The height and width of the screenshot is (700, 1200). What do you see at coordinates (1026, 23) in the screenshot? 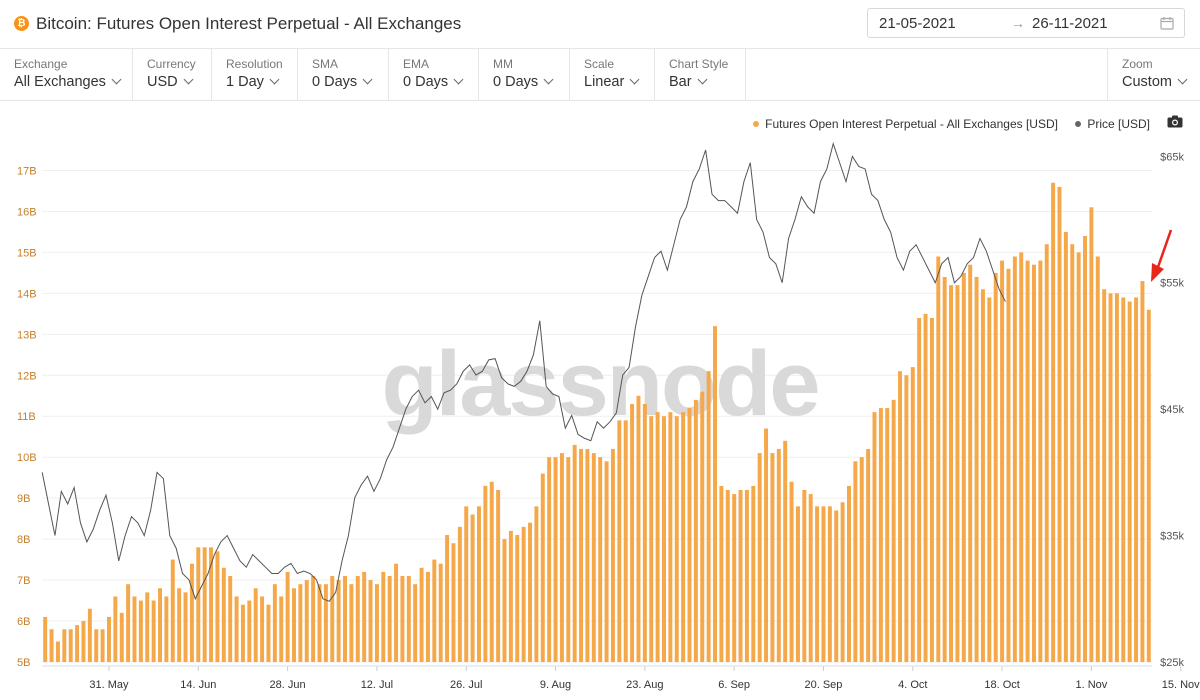
I see `date-range-picker: 21-05-2021 → 26-11-2021` at bounding box center [1026, 23].